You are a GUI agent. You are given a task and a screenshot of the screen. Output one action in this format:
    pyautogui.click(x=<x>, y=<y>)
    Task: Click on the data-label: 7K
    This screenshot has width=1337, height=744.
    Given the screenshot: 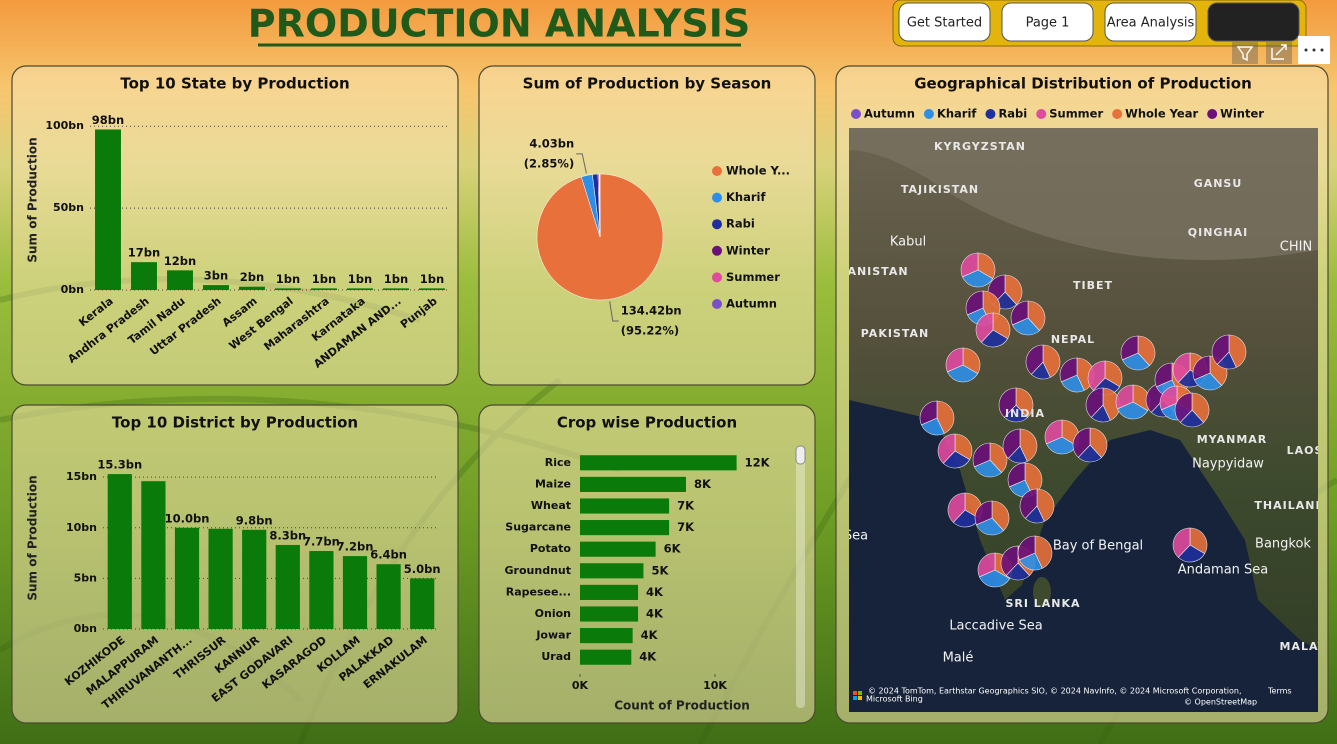 What is the action you would take?
    pyautogui.click(x=686, y=527)
    